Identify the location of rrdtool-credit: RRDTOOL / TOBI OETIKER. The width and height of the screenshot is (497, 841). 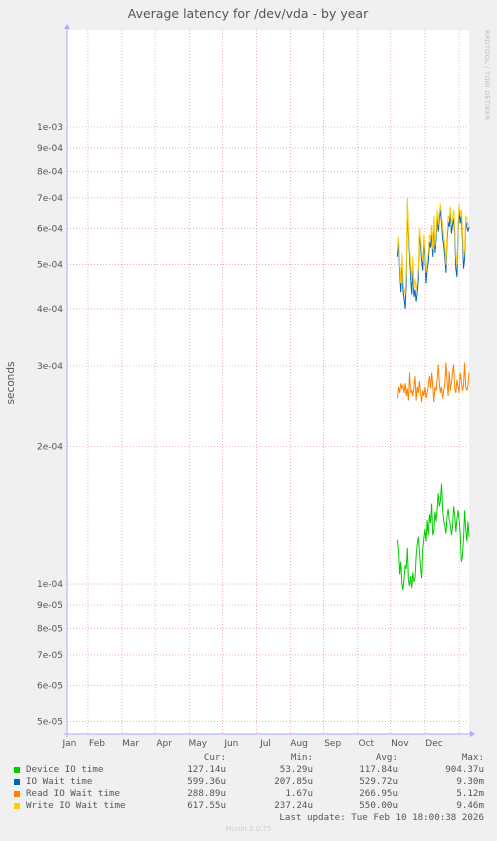
(487, 75).